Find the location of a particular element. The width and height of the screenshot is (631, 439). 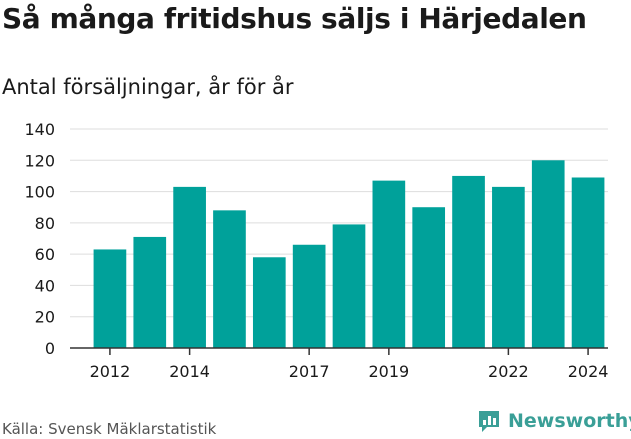

y-tick-label: 20 is located at coordinates (45, 317).